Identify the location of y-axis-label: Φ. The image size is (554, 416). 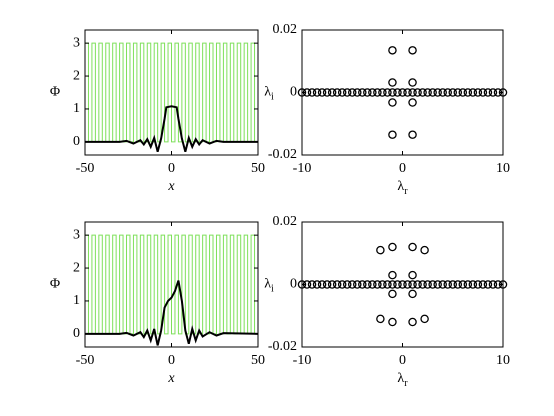
(55, 92).